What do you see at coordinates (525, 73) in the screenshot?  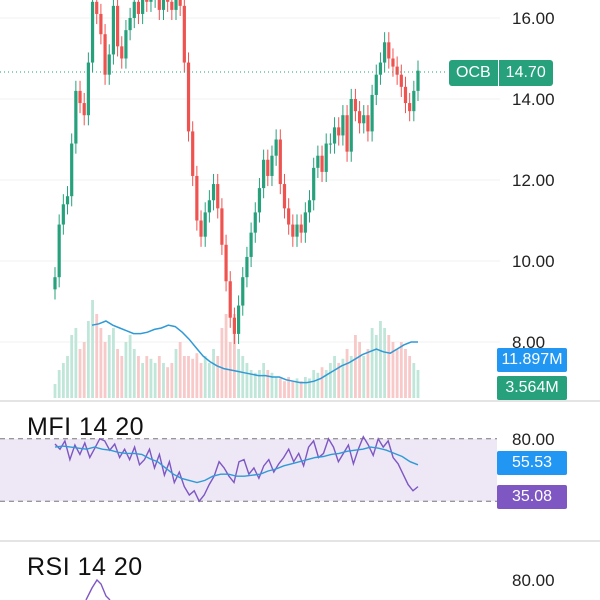 I see `last-price-value: 14.70` at bounding box center [525, 73].